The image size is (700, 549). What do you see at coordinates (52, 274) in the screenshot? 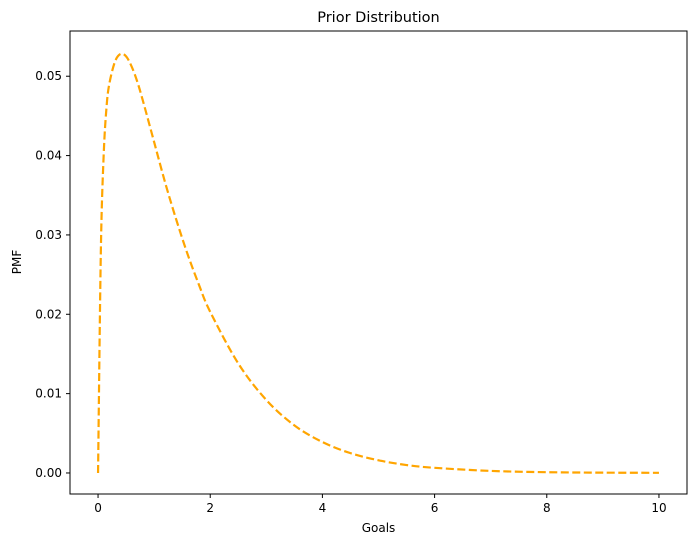
I see `y-axis: 0.00 0.01 0.02 0.03 0.04 0.05` at bounding box center [52, 274].